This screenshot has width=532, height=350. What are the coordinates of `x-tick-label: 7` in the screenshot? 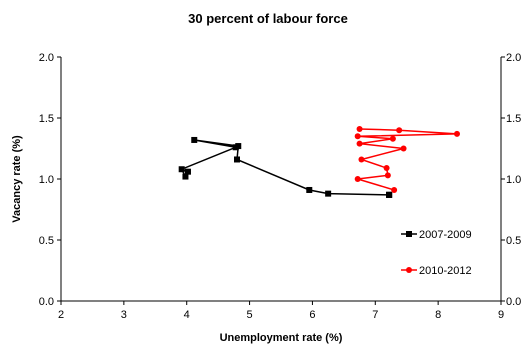 It's located at (375, 315).